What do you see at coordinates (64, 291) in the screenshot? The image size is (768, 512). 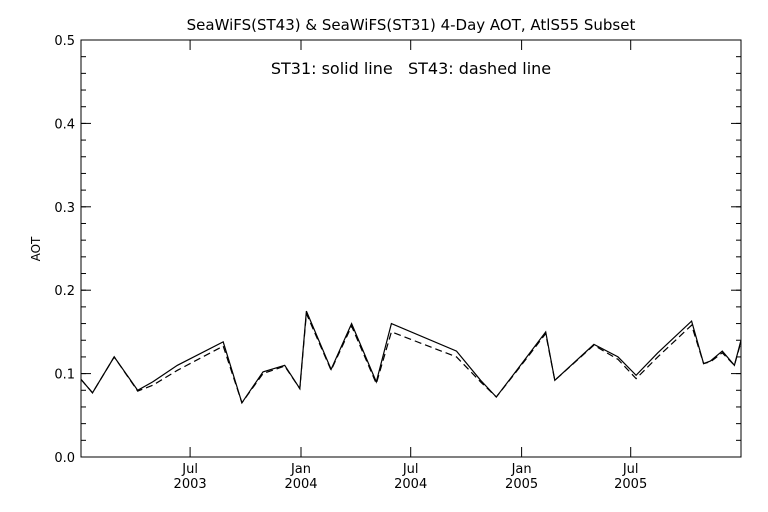 I see `y-tick-label: 0.2` at bounding box center [64, 291].